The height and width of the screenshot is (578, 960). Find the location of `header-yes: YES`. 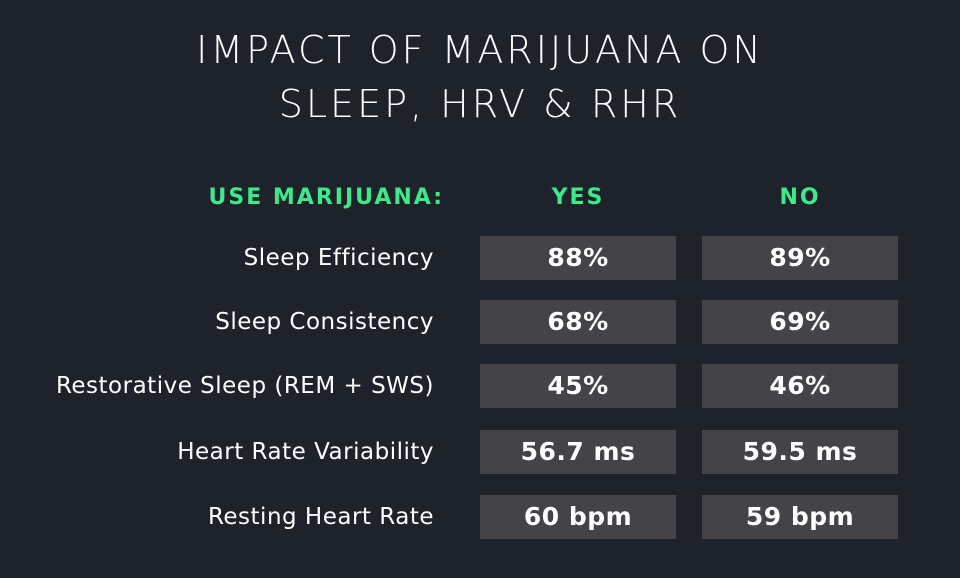

header-yes: YES is located at coordinates (578, 197).